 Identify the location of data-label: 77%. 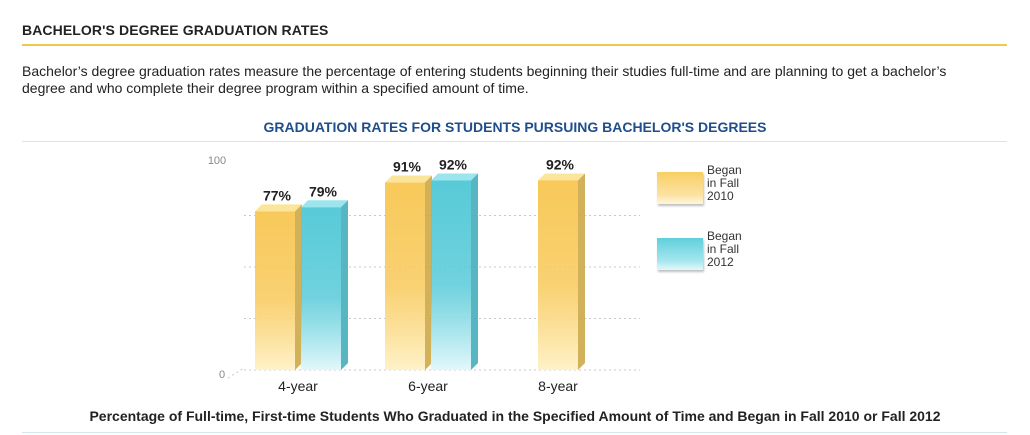
(277, 195).